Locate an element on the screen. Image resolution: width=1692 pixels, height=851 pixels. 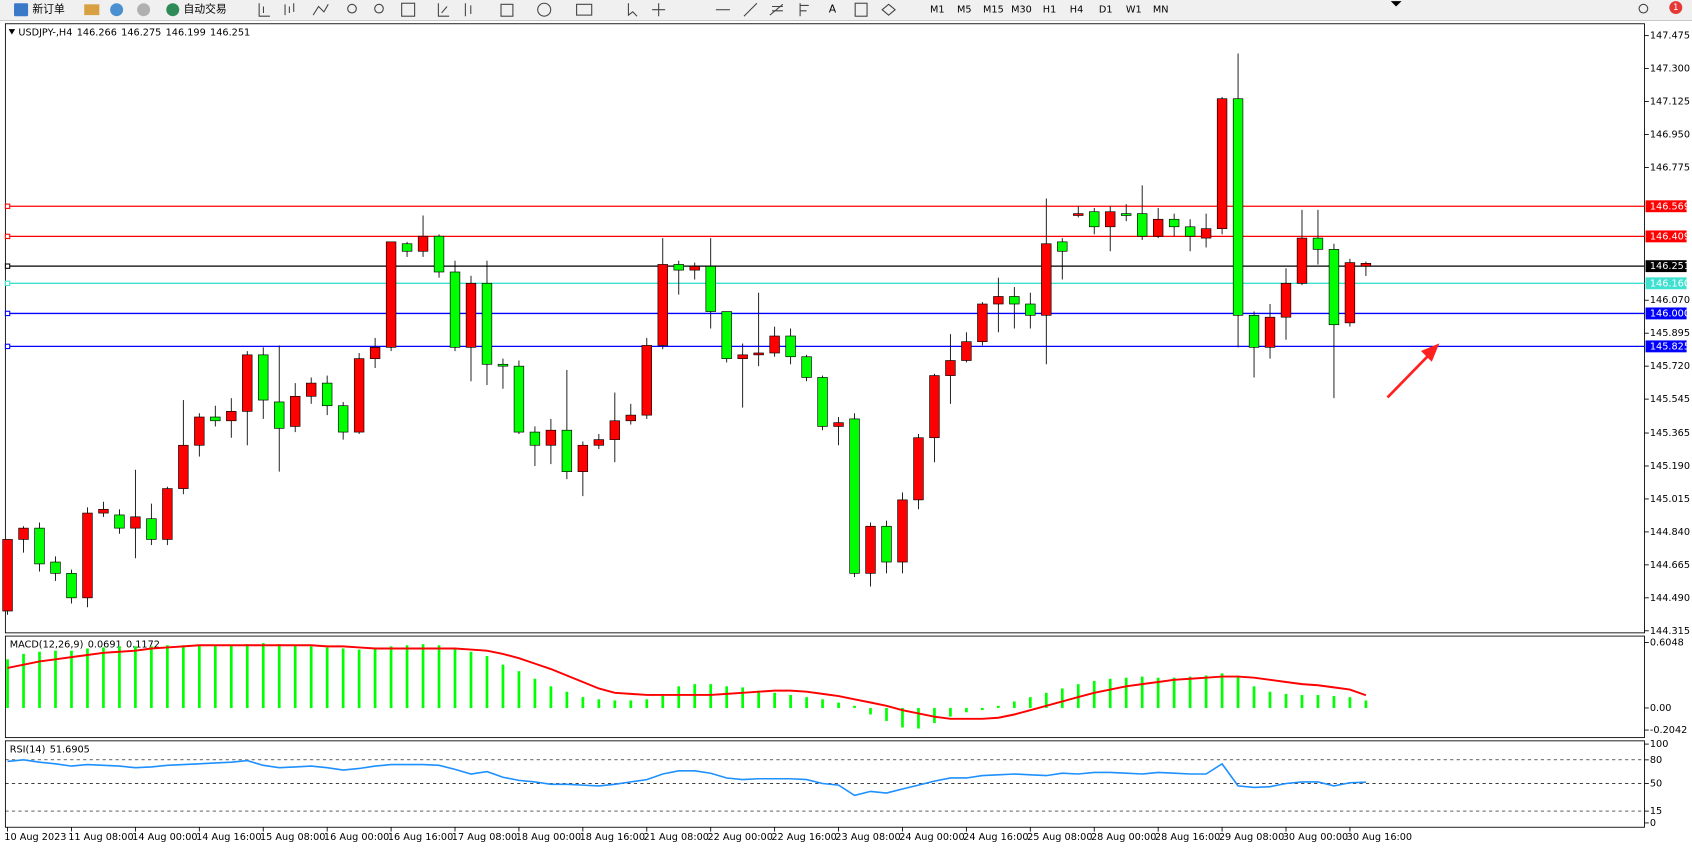
x-tick-label: 18 Aug 16:00 is located at coordinates (612, 837).